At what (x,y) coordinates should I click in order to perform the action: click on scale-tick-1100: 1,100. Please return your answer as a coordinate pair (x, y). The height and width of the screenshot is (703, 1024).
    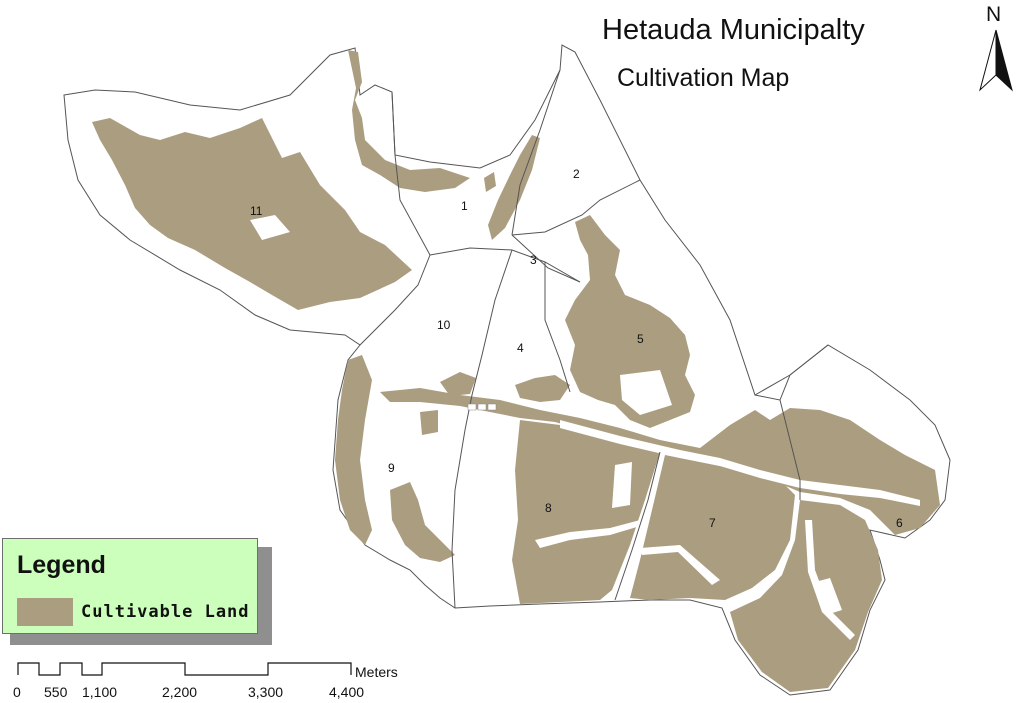
    Looking at the image, I should click on (99, 692).